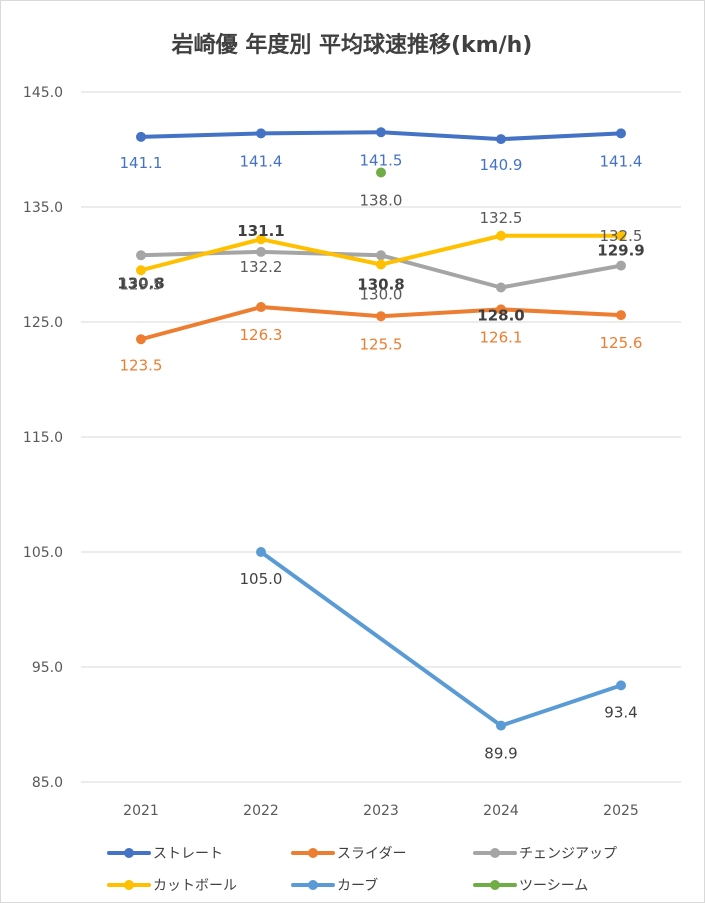 The image size is (705, 903). I want to click on data-label: 128.0, so click(500, 316).